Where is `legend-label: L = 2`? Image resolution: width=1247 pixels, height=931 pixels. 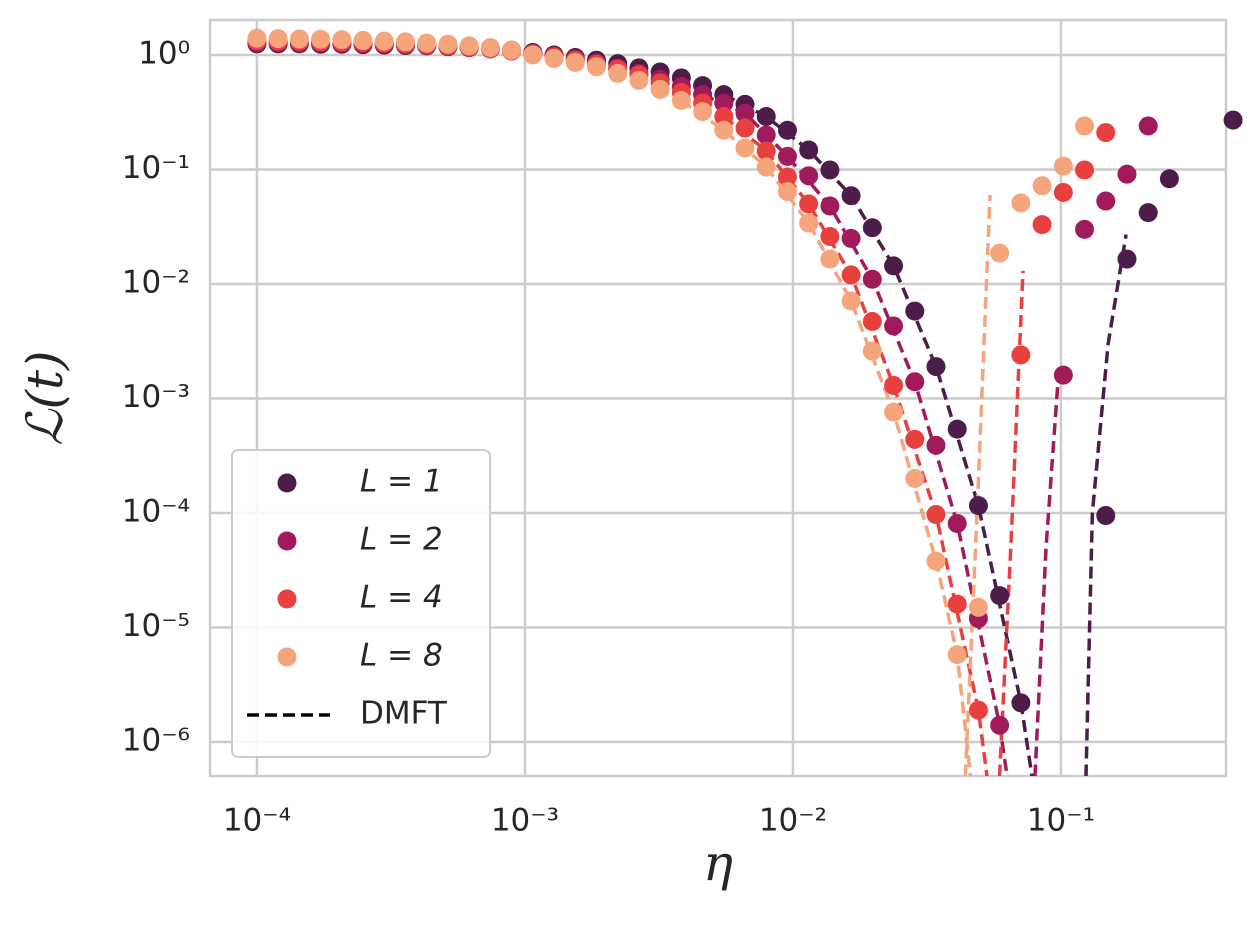
legend-label: L = 2 is located at coordinates (401, 540).